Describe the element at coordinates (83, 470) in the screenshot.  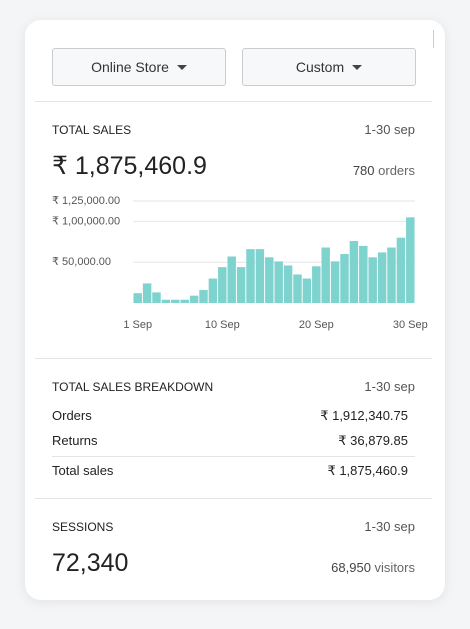
I see `row-label: Total sales` at that location.